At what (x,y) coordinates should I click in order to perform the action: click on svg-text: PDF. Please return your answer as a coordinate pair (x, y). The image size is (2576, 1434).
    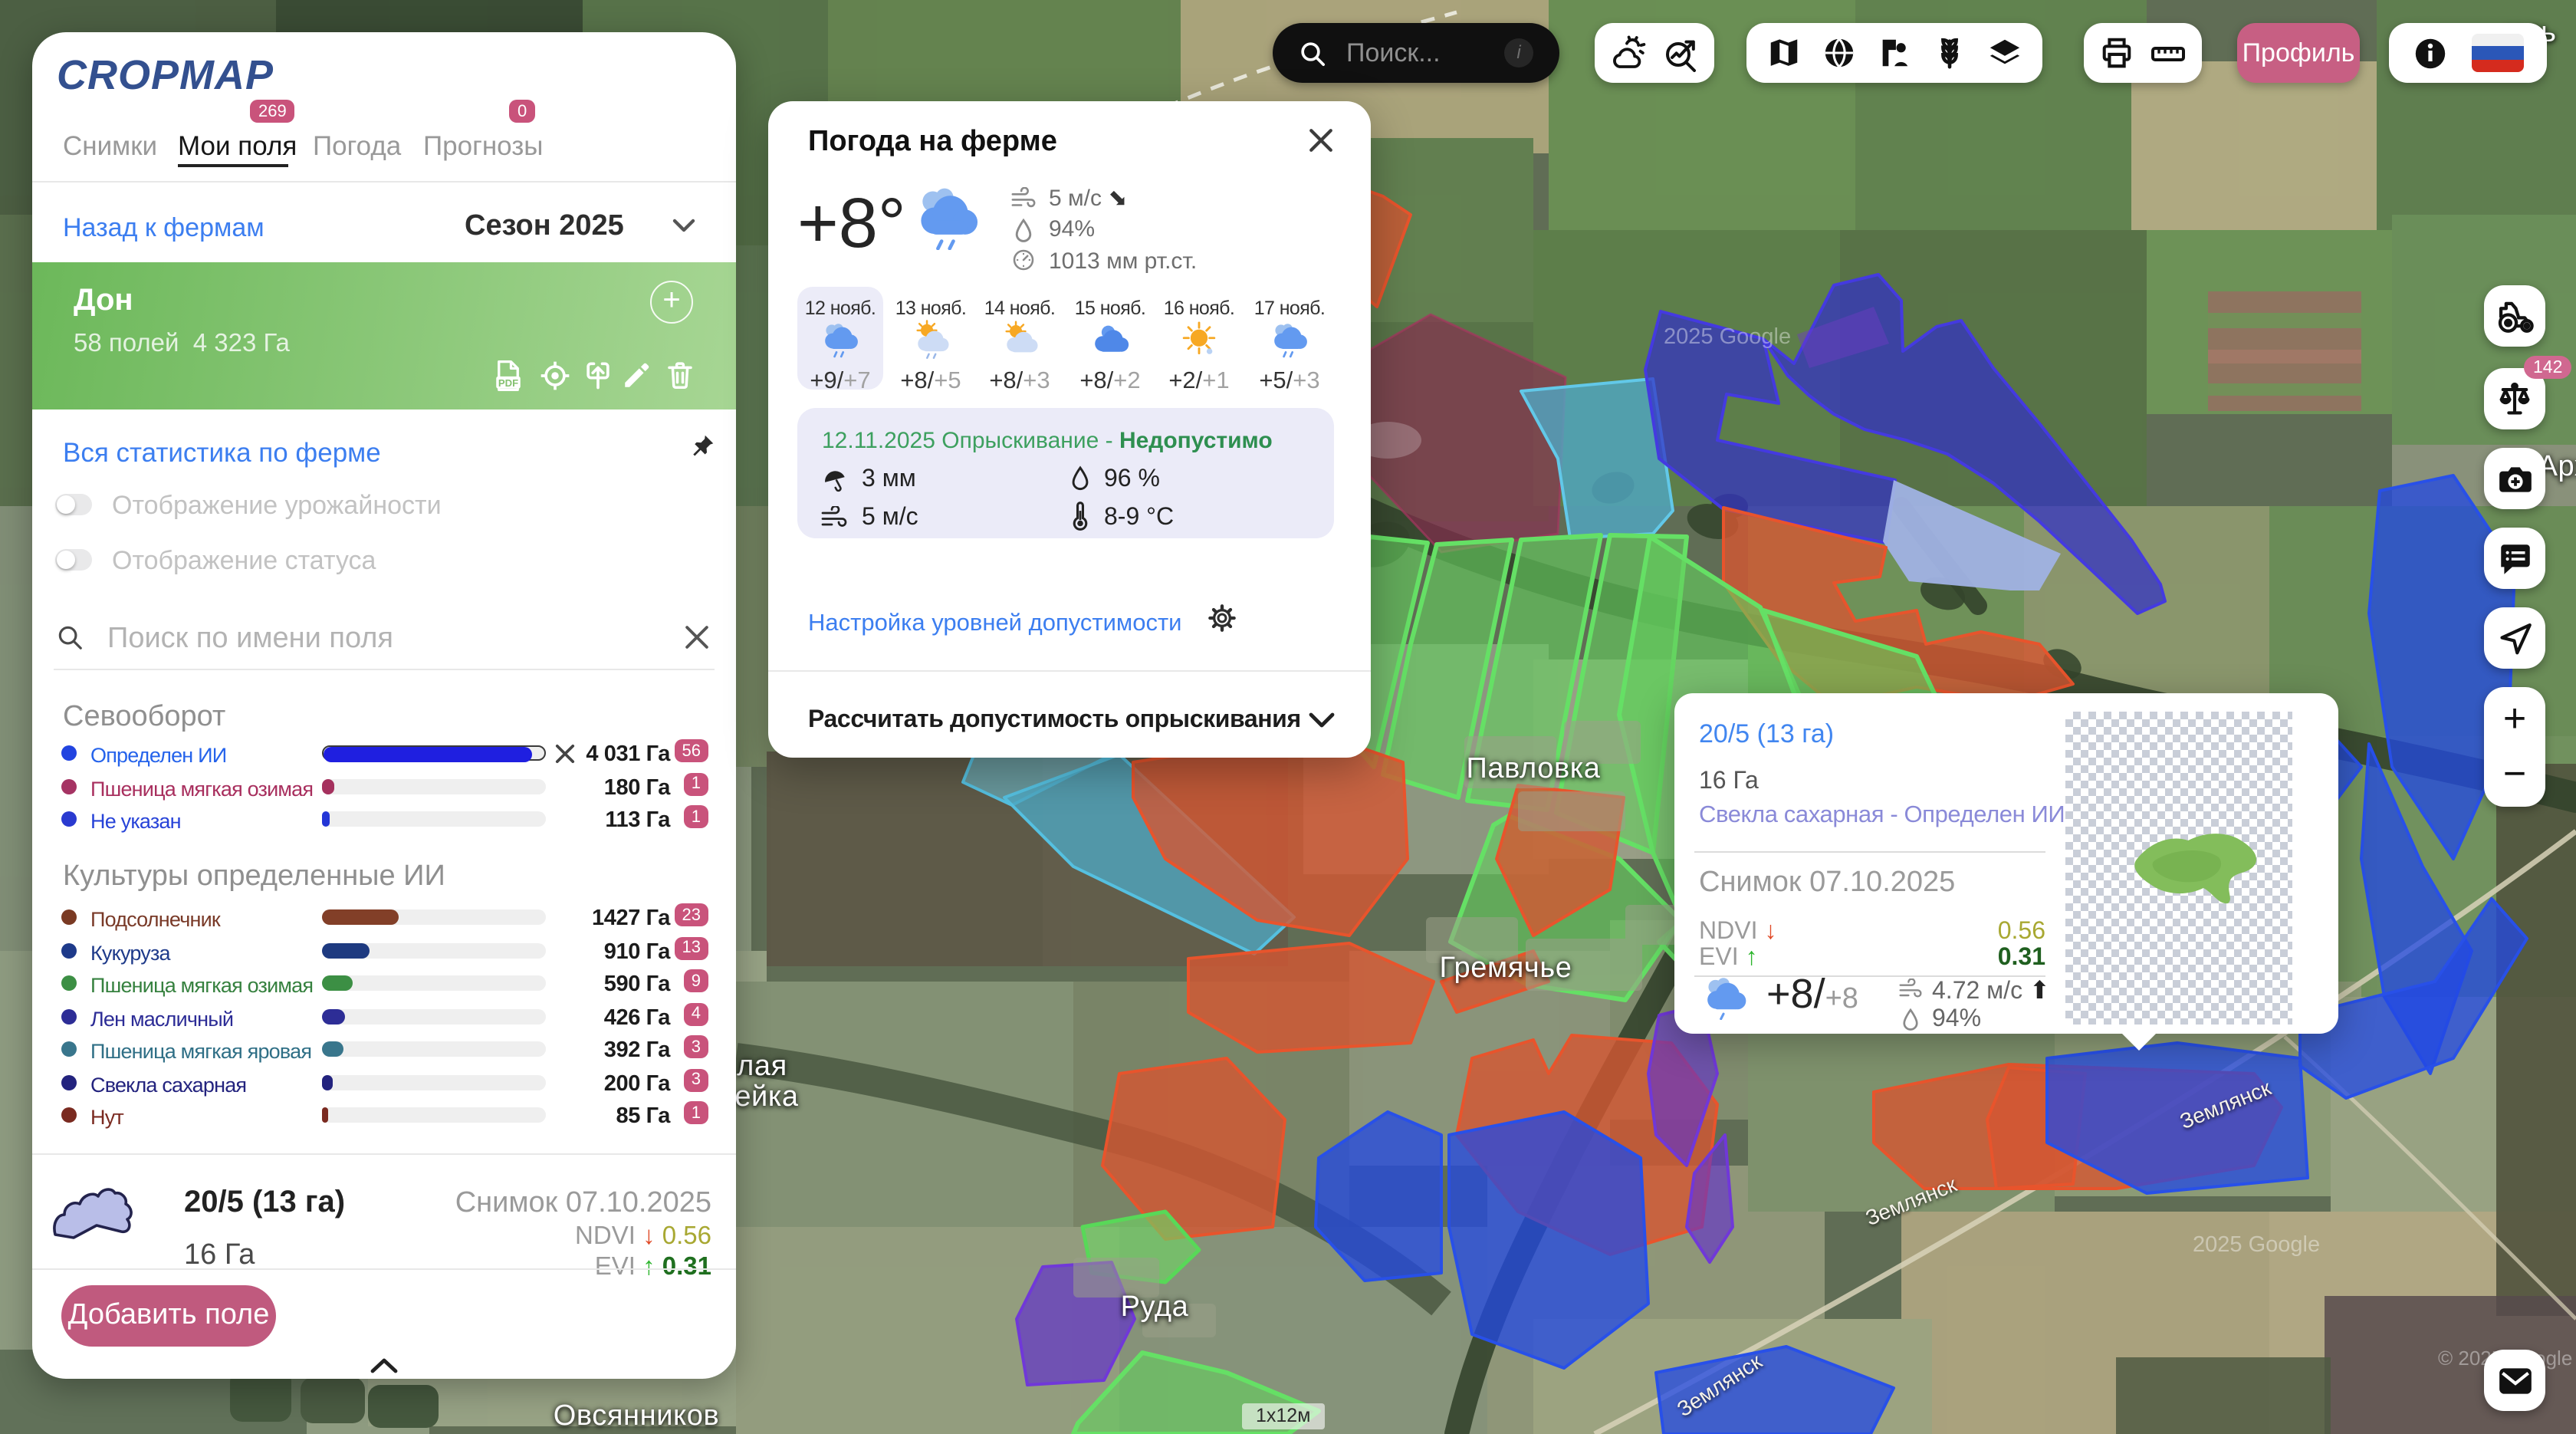
    Looking at the image, I should click on (508, 383).